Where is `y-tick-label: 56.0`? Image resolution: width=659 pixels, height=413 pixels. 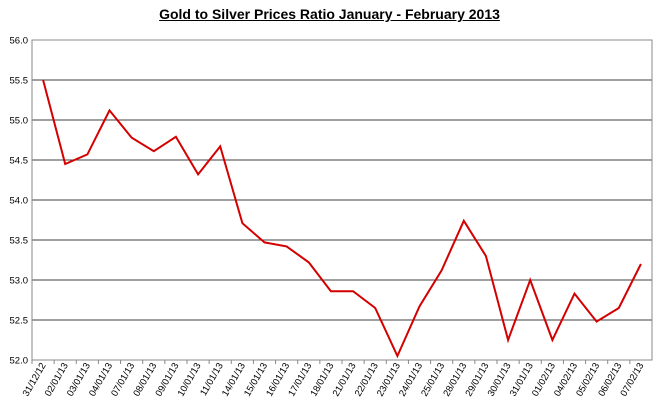 y-tick-label: 56.0 is located at coordinates (19, 41).